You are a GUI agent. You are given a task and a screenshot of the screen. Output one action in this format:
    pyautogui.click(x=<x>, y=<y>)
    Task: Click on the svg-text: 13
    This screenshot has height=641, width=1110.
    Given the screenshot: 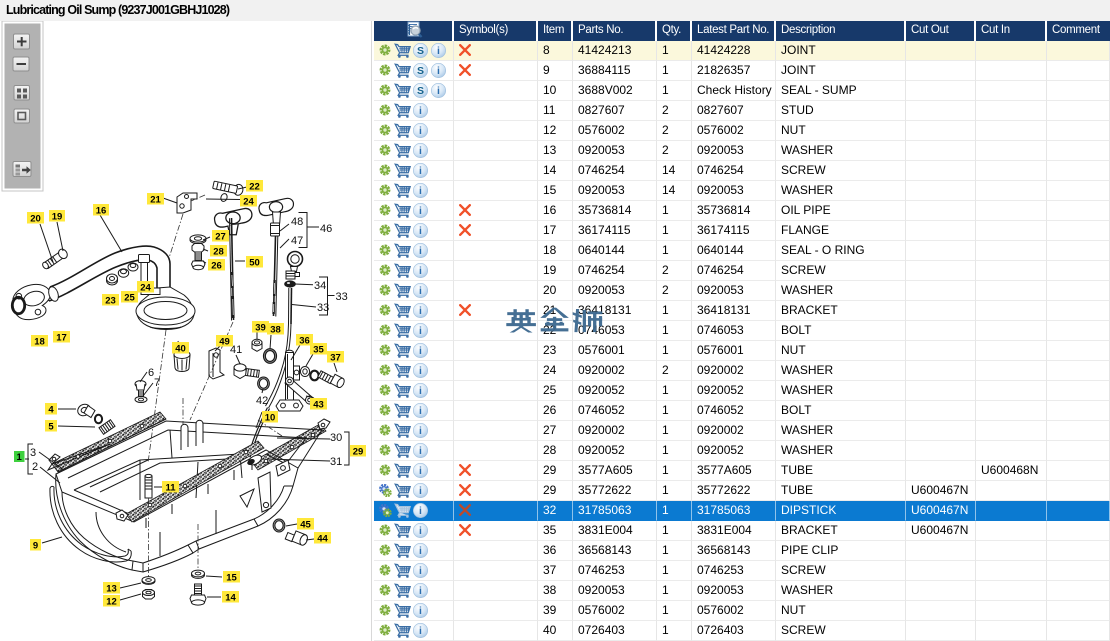 What is the action you would take?
    pyautogui.click(x=111, y=589)
    